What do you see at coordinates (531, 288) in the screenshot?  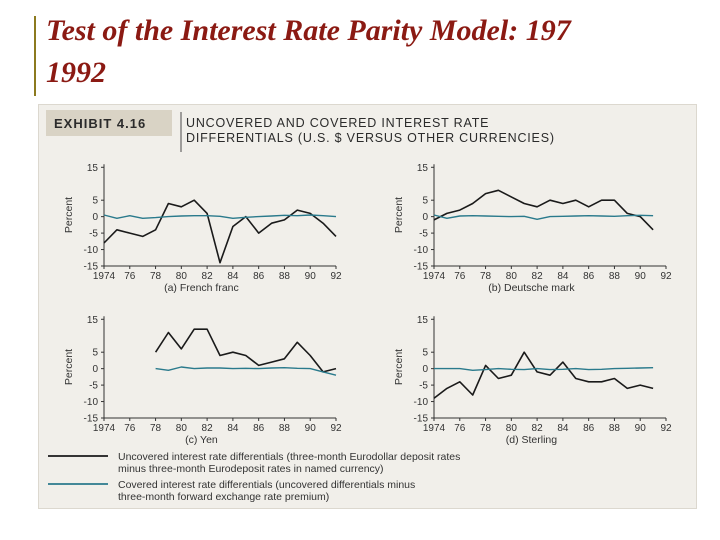 I see `panel-caption: (b) Deutsche mark` at bounding box center [531, 288].